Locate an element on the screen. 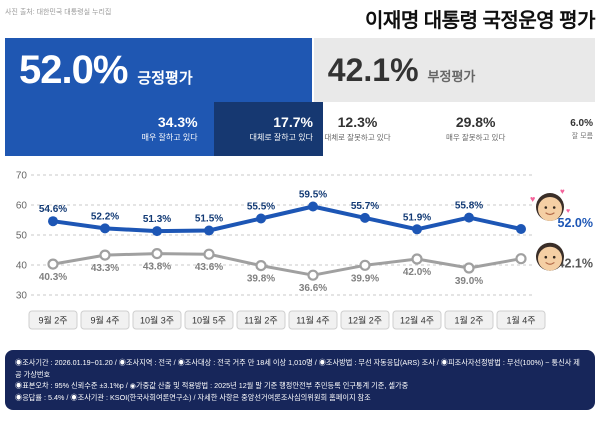 The image size is (600, 427). end-value-label-negative: 42.1% is located at coordinates (575, 264).